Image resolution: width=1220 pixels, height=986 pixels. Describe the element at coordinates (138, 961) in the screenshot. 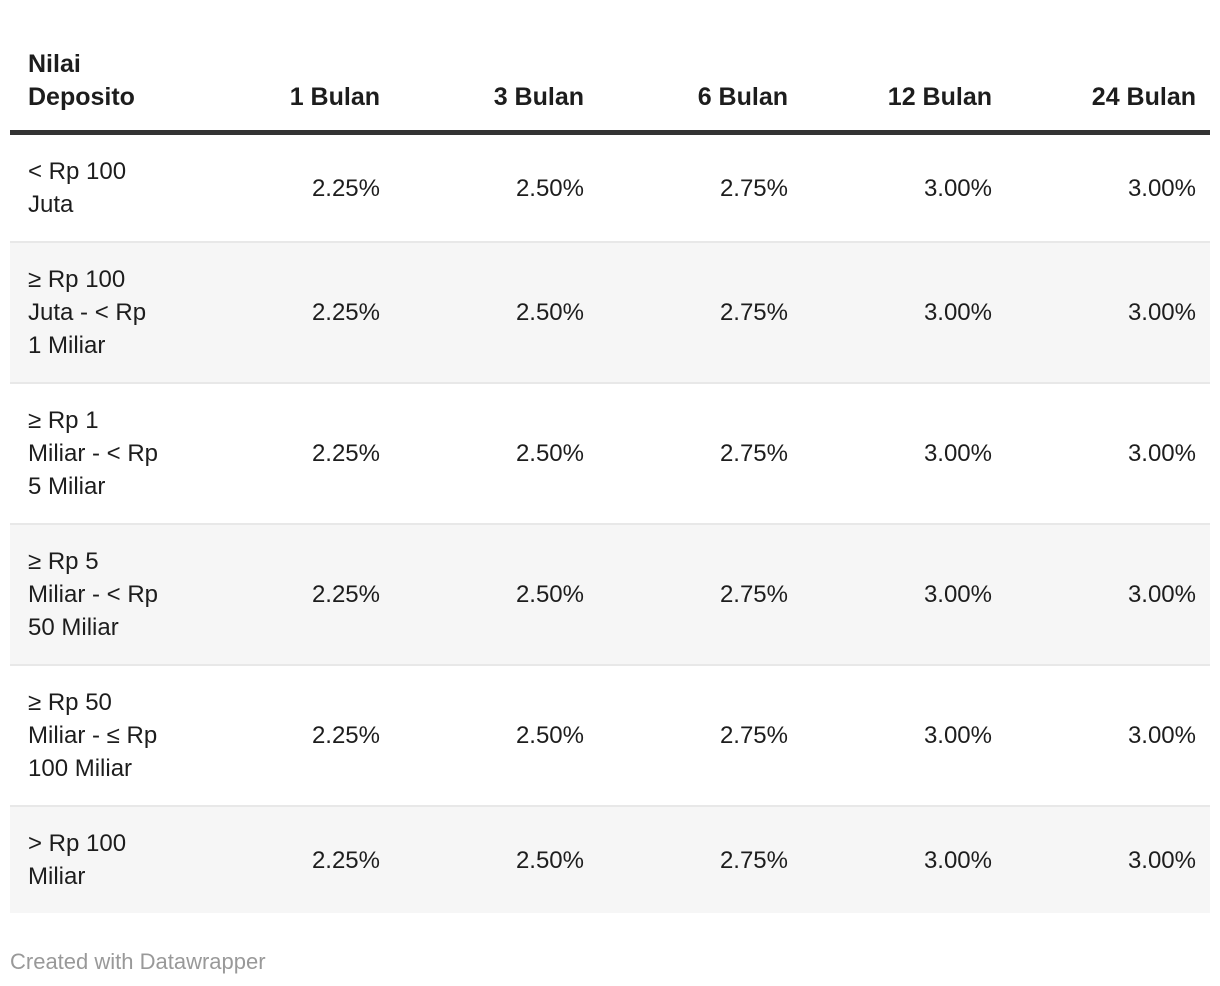

I see `datawrapper-credit: Created with Datawrapper` at that location.